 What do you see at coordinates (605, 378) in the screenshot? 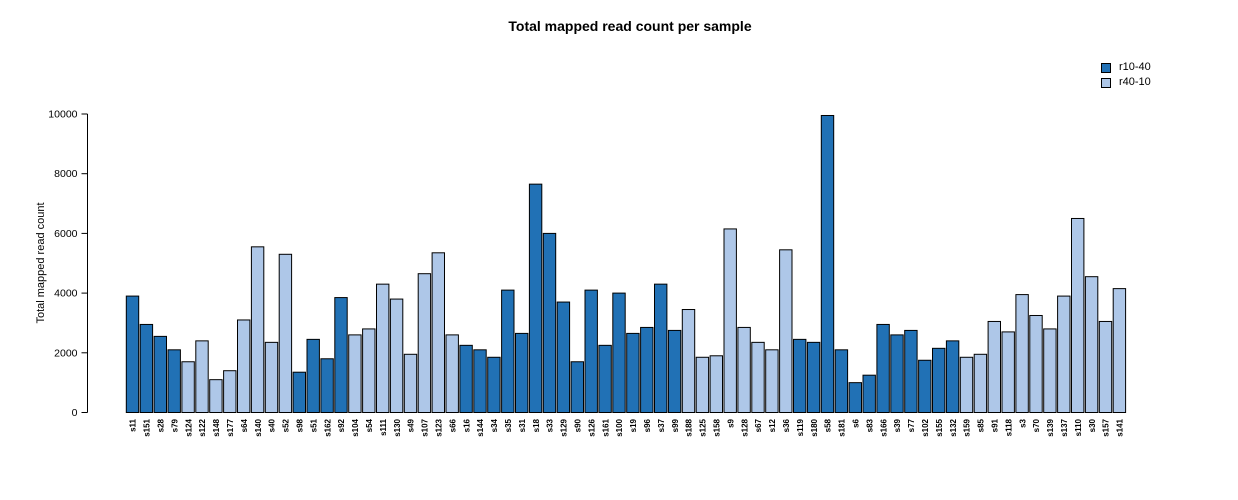
I see `bar-s161` at bounding box center [605, 378].